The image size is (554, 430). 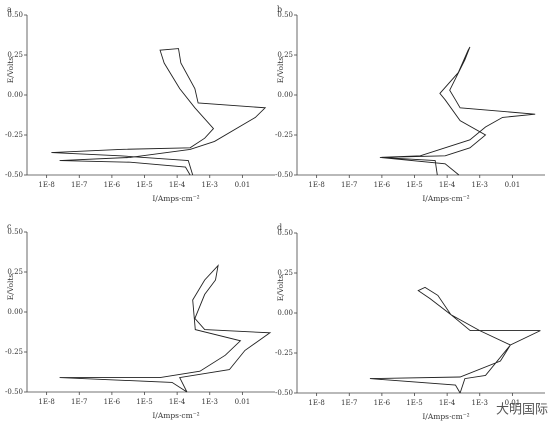 What do you see at coordinates (522, 410) in the screenshot?
I see `watermark: 大明国际` at bounding box center [522, 410].